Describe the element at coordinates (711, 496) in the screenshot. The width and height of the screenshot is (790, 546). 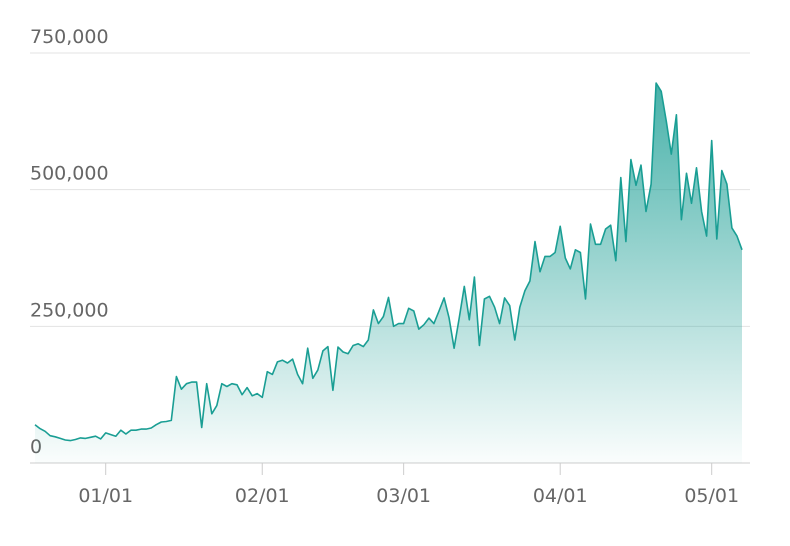
I see `x-tick-label: 05/01` at that location.